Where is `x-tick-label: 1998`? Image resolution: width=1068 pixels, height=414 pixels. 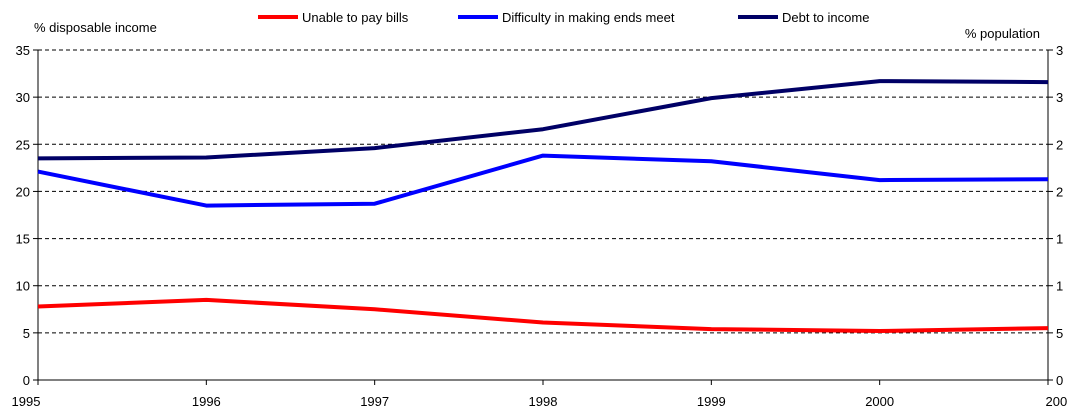 x-tick-label: 1998 is located at coordinates (543, 401).